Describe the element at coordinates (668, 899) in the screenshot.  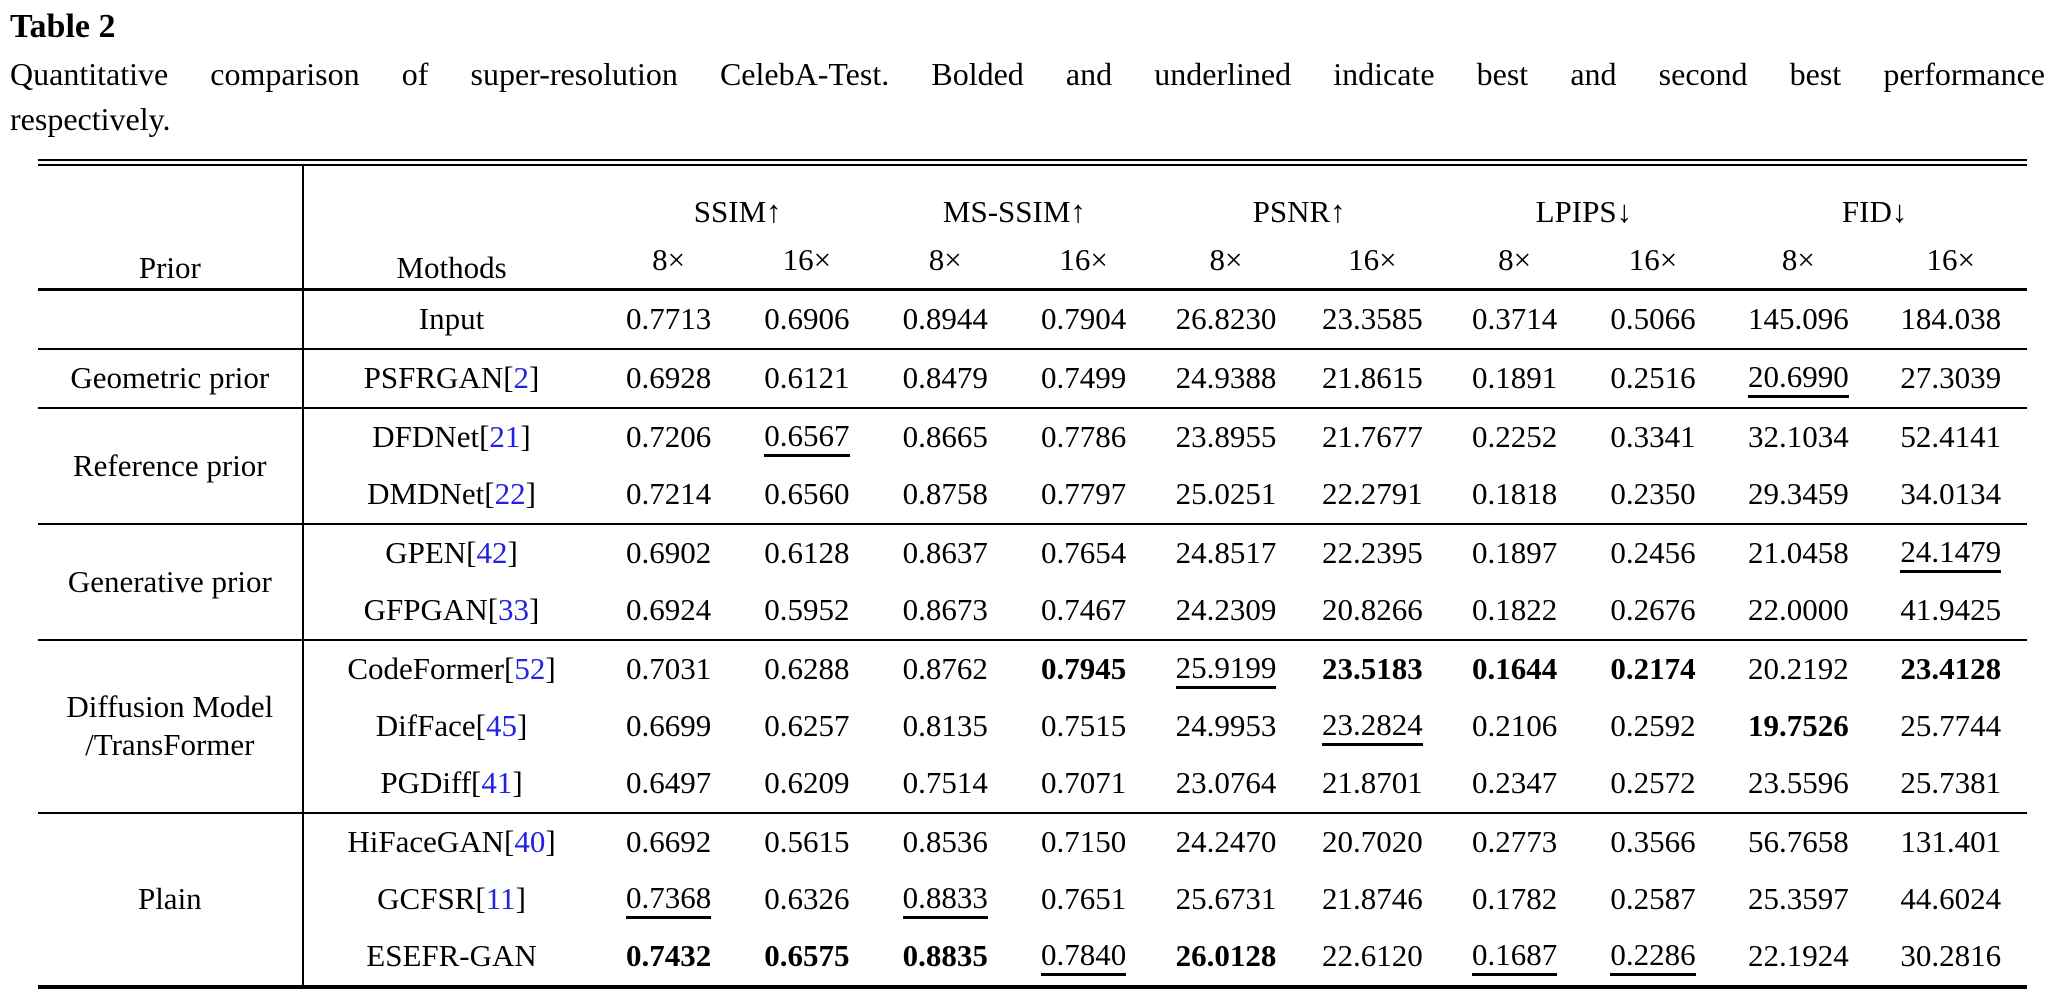
I see `value-cell: 0.7368` at that location.